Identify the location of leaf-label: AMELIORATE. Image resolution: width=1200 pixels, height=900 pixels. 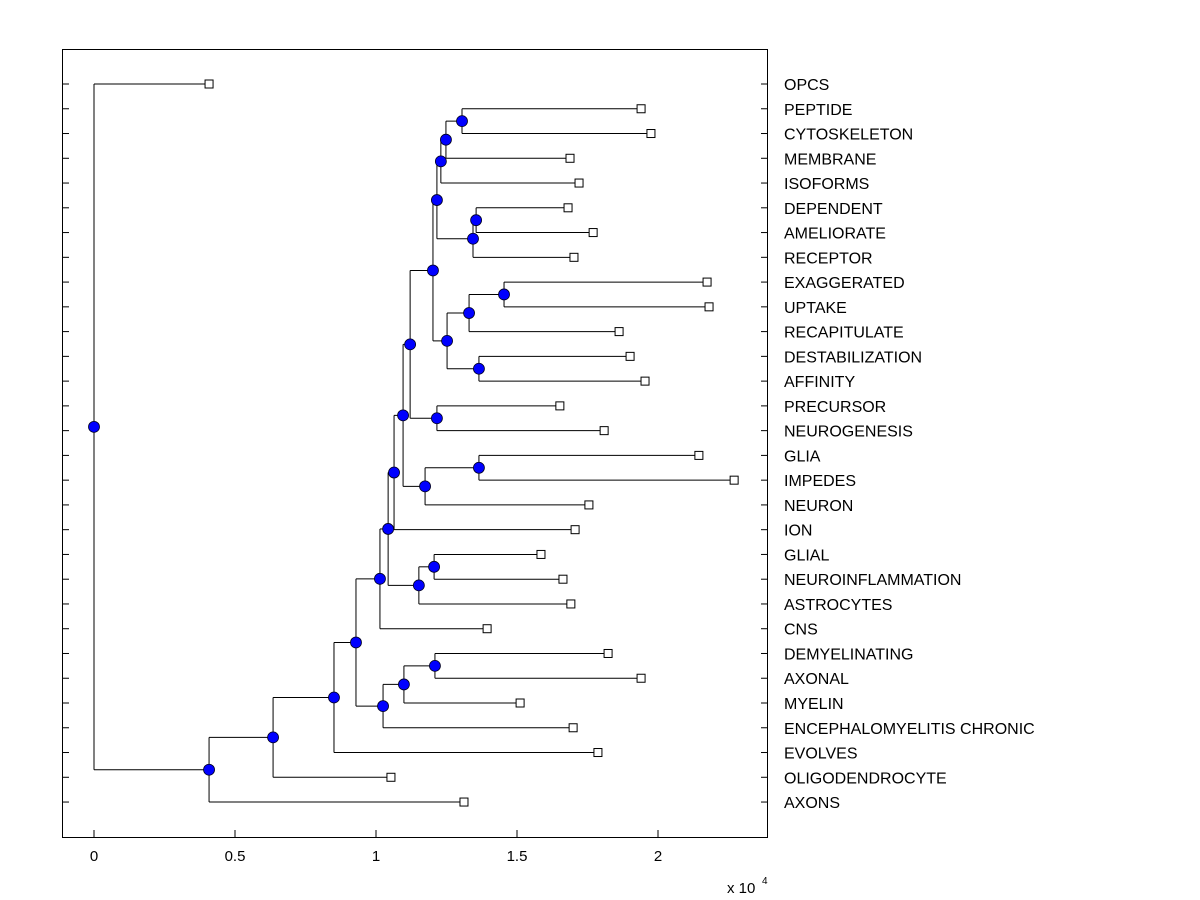
(835, 234).